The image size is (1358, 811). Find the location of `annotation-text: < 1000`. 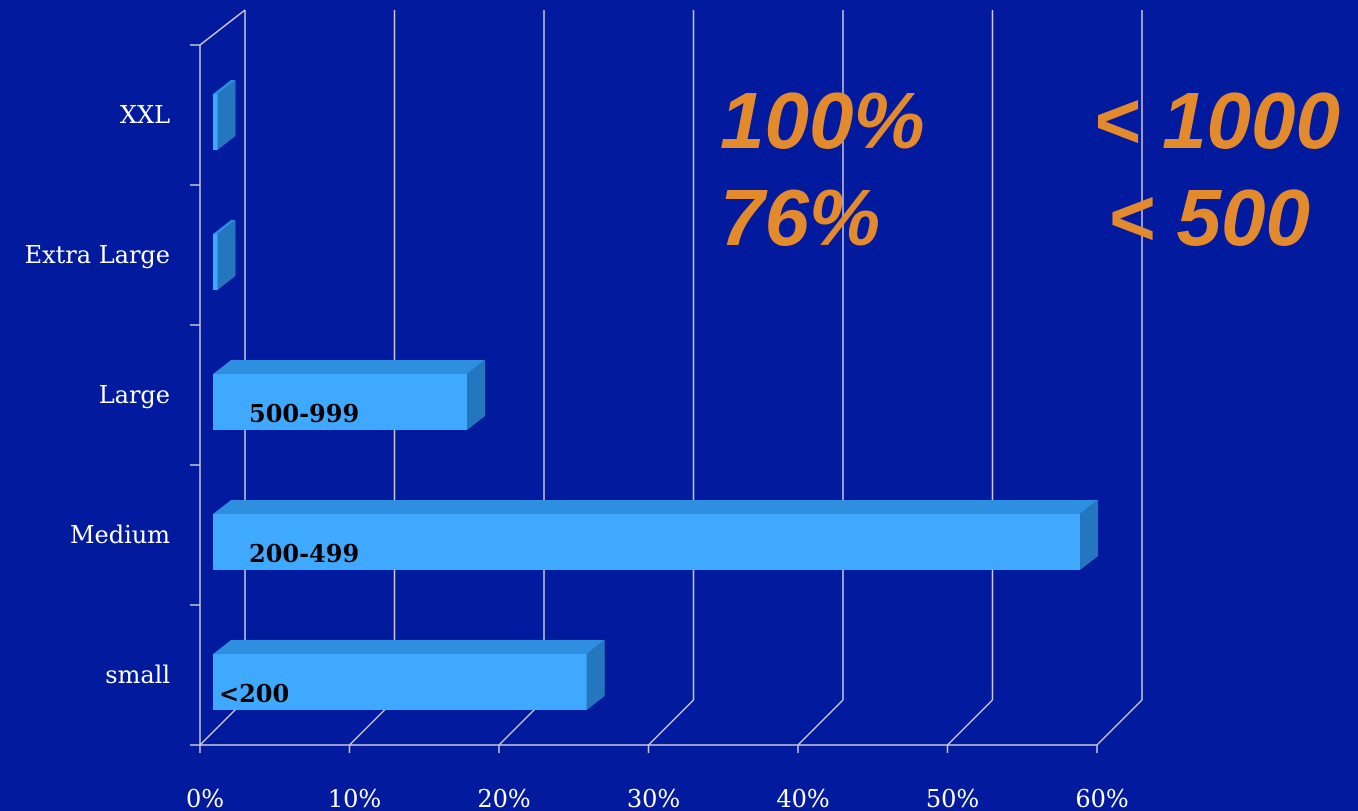

annotation-text: < 1000 is located at coordinates (1216, 120).